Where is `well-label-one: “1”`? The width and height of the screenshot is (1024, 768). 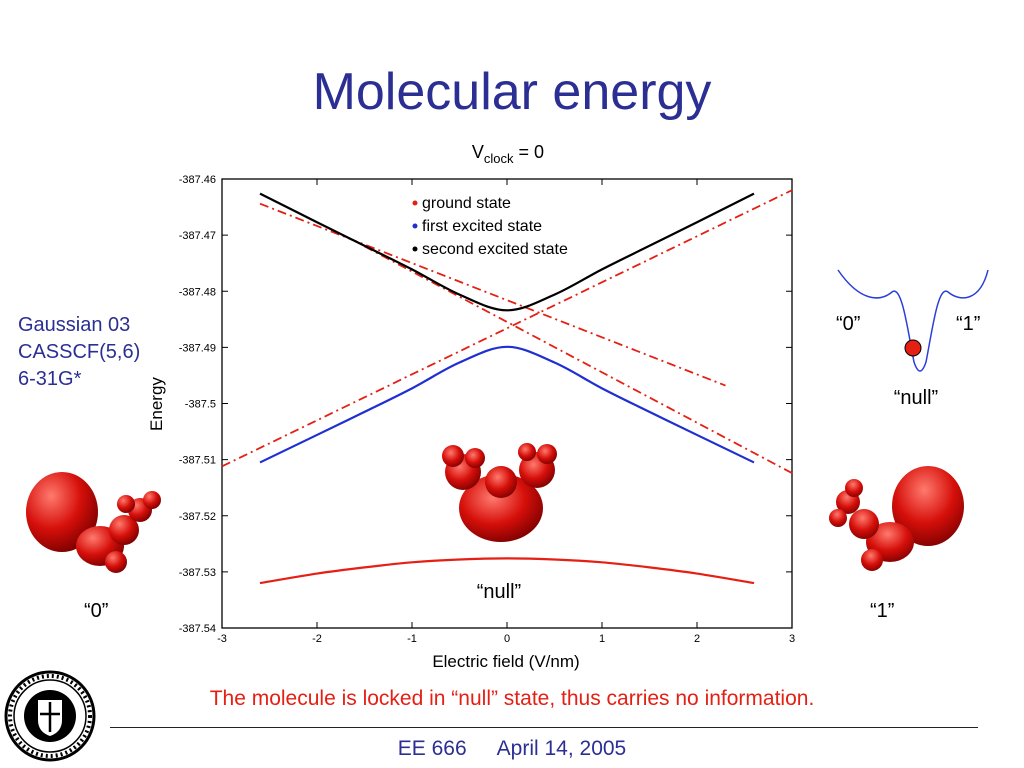
well-label-one: “1” is located at coordinates (968, 324).